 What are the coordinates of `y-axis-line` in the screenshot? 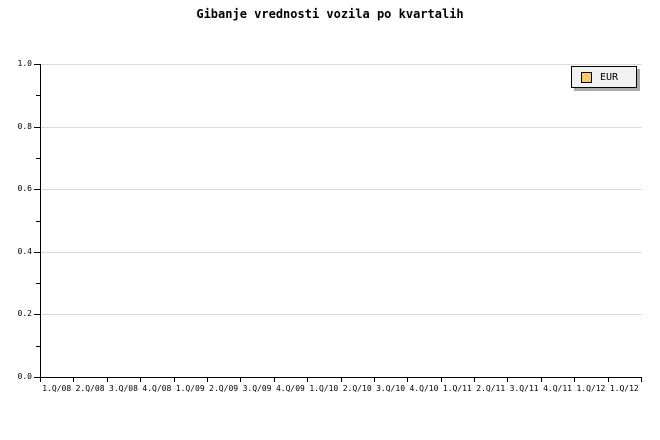 It's located at (40, 221).